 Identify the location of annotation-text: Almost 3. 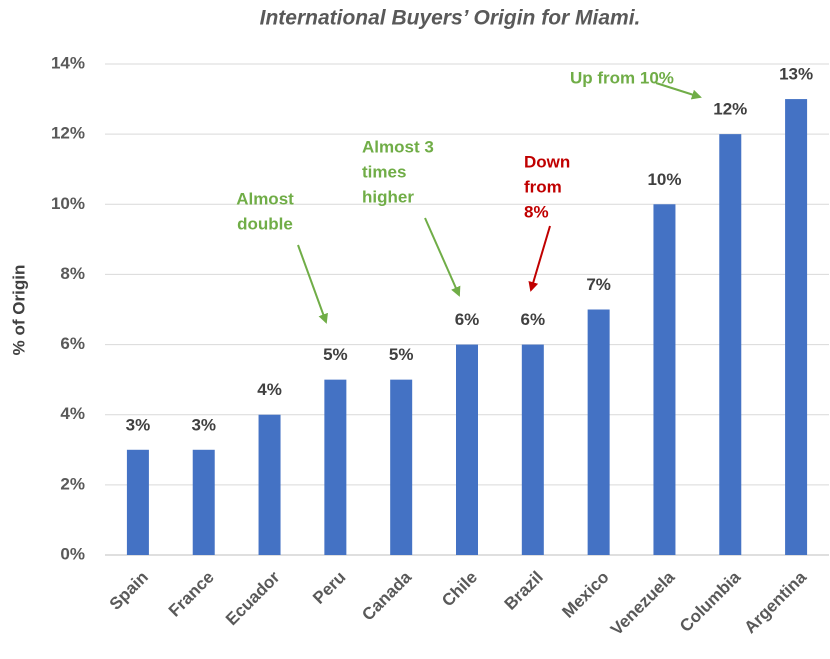
(398, 146).